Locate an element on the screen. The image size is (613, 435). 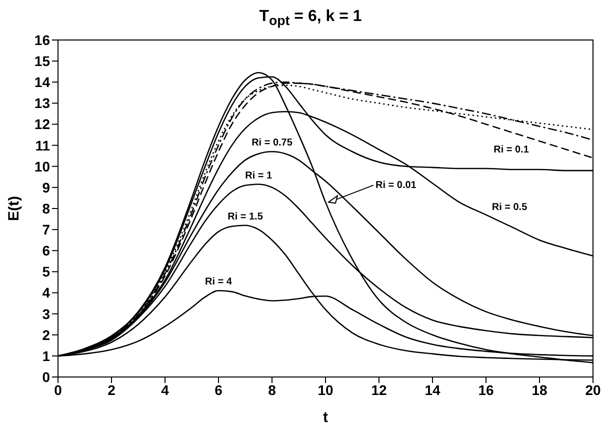
x-tick-label: 16 is located at coordinates (486, 390).